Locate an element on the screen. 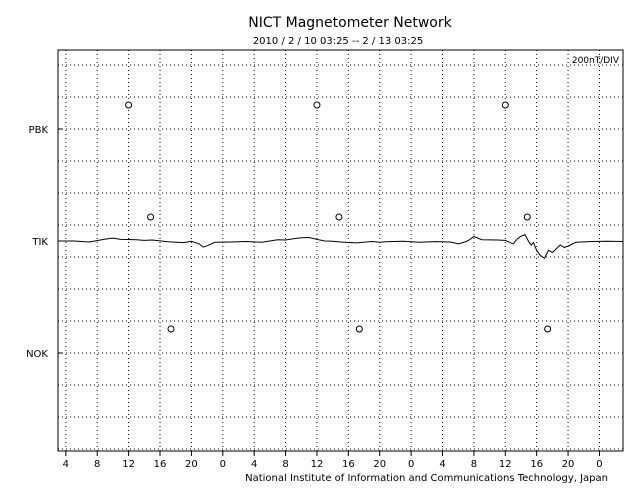 This screenshot has width=640, height=500. chart-title: NICT Magnetometer Network is located at coordinates (350, 23).